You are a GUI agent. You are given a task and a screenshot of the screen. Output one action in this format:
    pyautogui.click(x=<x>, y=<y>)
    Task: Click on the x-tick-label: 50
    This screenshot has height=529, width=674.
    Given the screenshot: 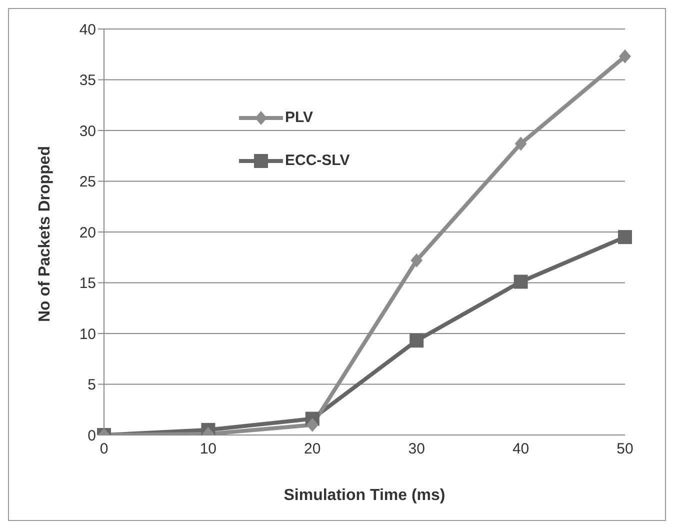 What is the action you would take?
    pyautogui.click(x=625, y=449)
    